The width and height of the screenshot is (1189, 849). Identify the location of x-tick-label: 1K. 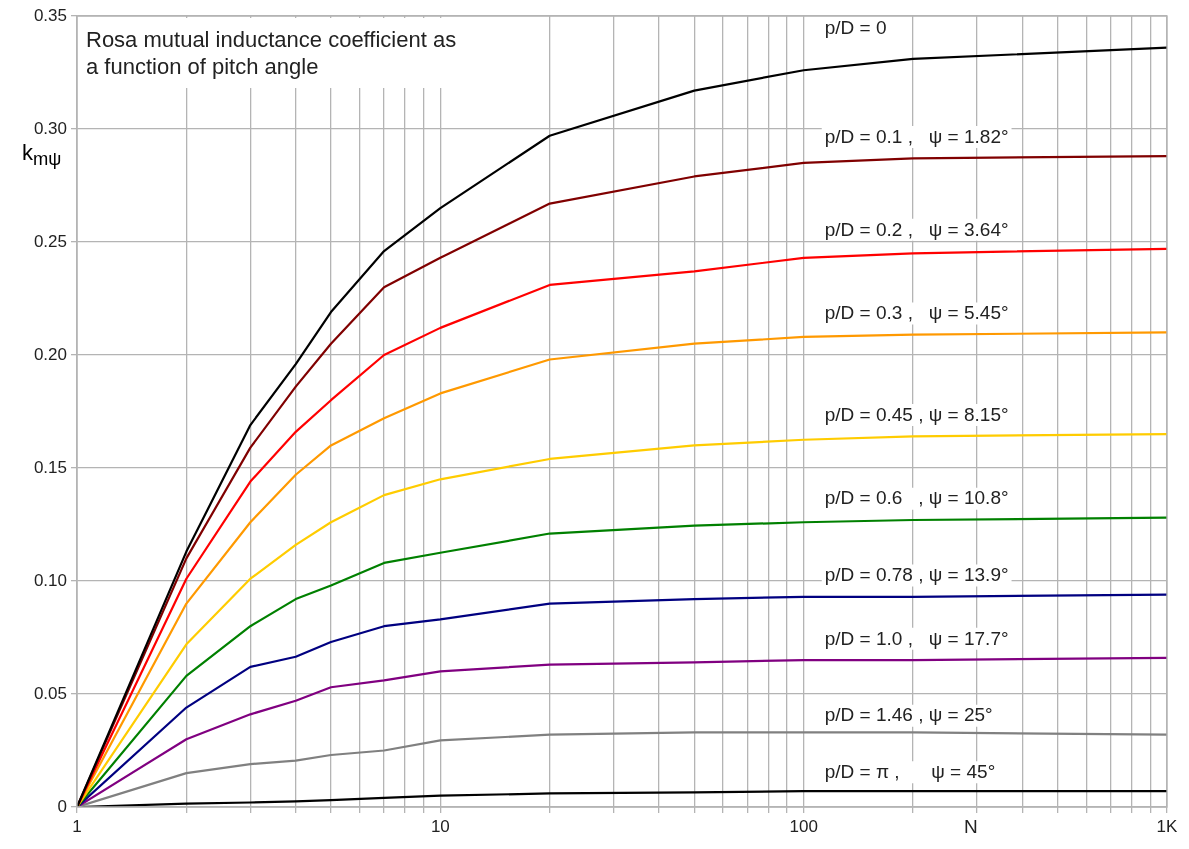
(1167, 826).